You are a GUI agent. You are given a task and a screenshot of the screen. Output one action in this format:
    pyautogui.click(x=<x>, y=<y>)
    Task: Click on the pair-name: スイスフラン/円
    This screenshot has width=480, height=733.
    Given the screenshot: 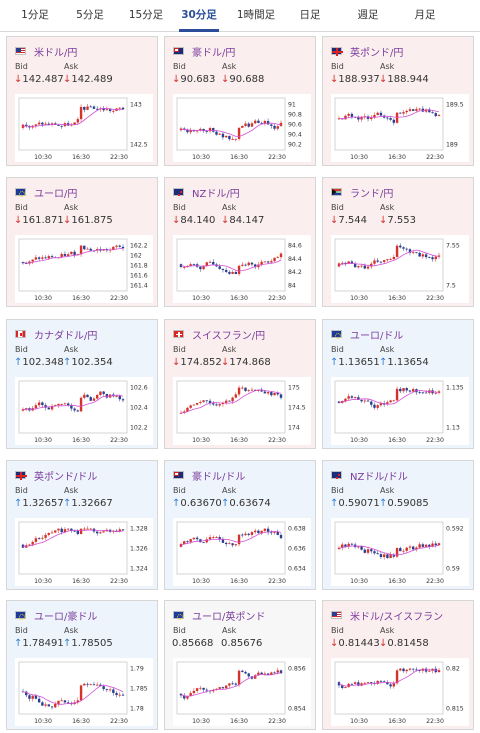 What is the action you would take?
    pyautogui.click(x=229, y=336)
    